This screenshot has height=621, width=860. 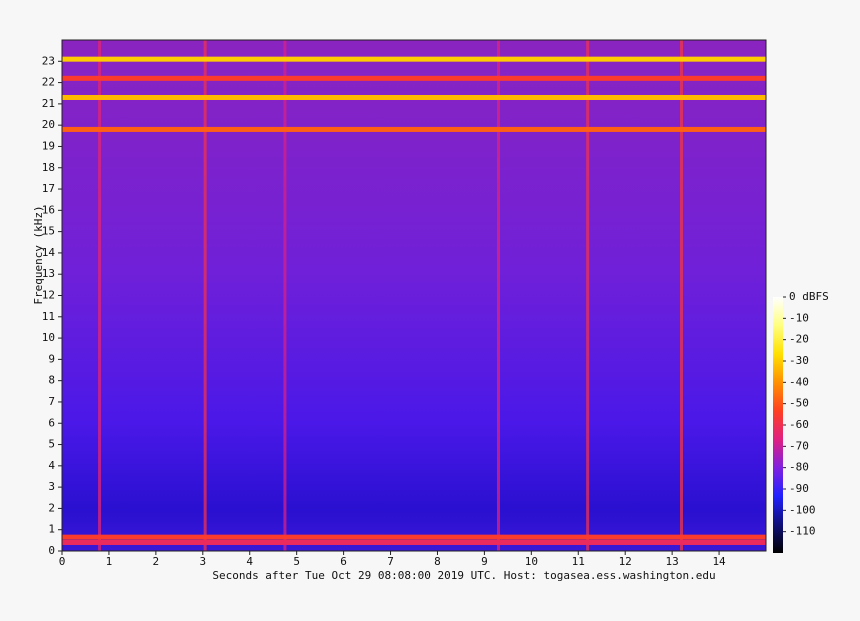 What do you see at coordinates (51, 486) in the screenshot?
I see `y-tick-label: 3` at bounding box center [51, 486].